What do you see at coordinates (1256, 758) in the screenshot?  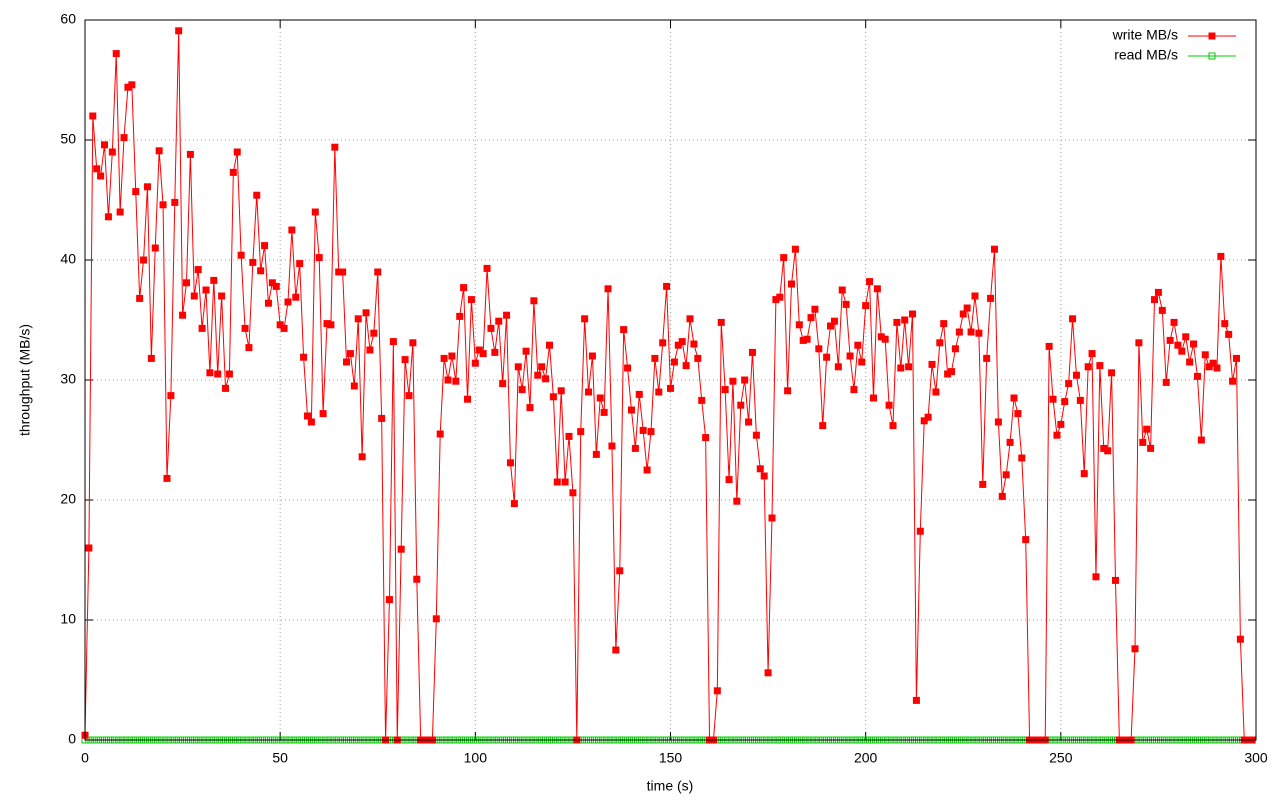 I see `x-tick-label: 300` at bounding box center [1256, 758].